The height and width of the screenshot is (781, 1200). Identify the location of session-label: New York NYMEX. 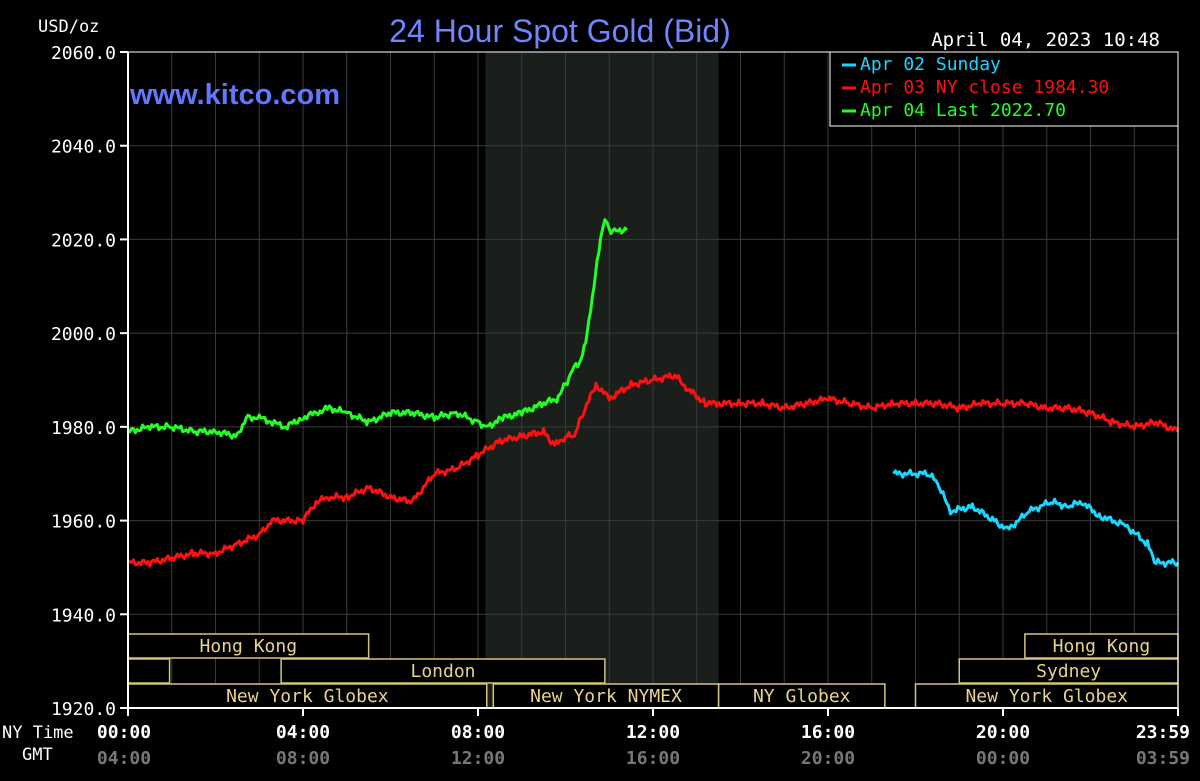
(606, 696).